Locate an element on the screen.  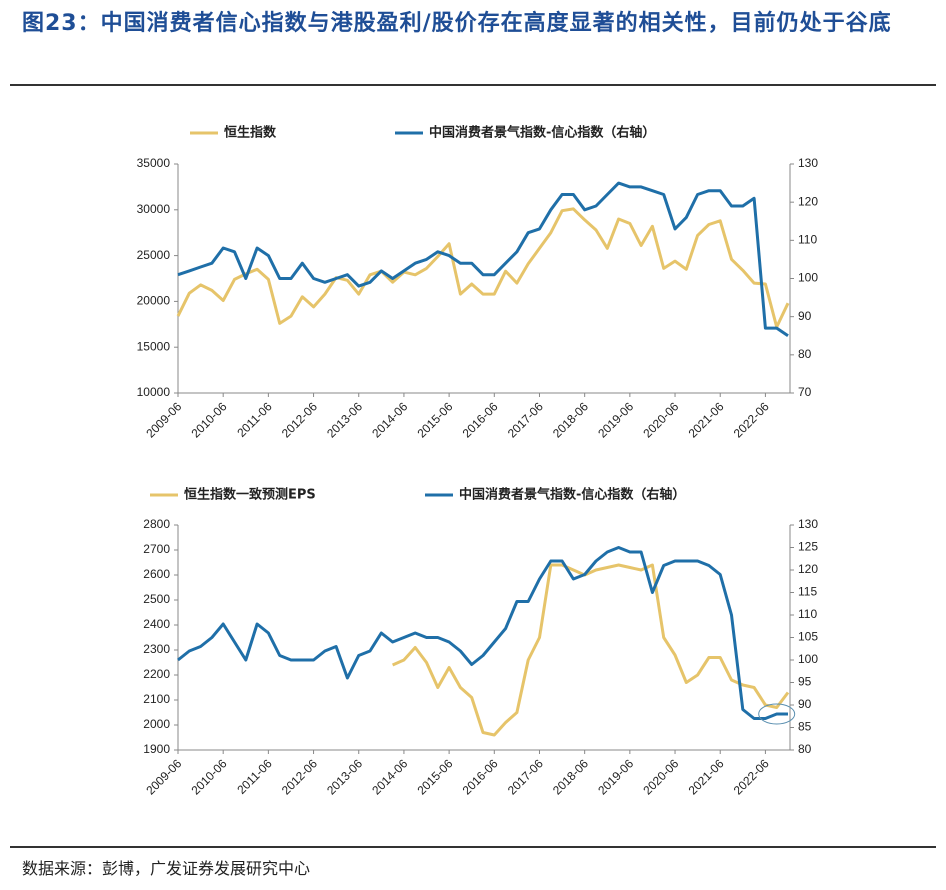
legend-label: 恒生指数 is located at coordinates (250, 133).